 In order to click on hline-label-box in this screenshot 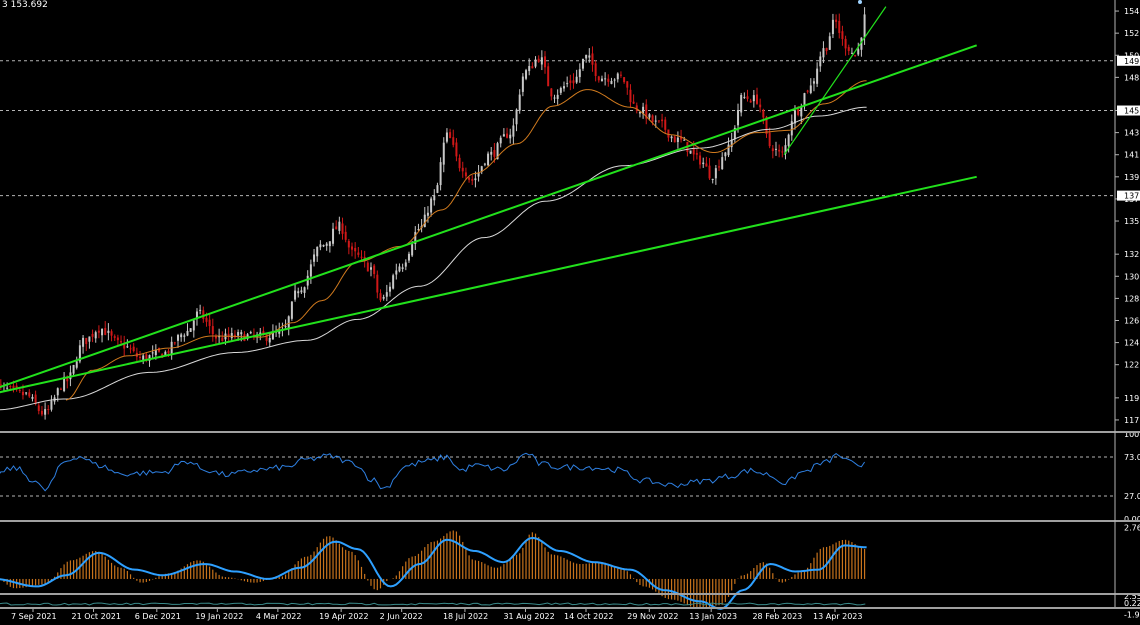, I will do `click(1128, 60)`.